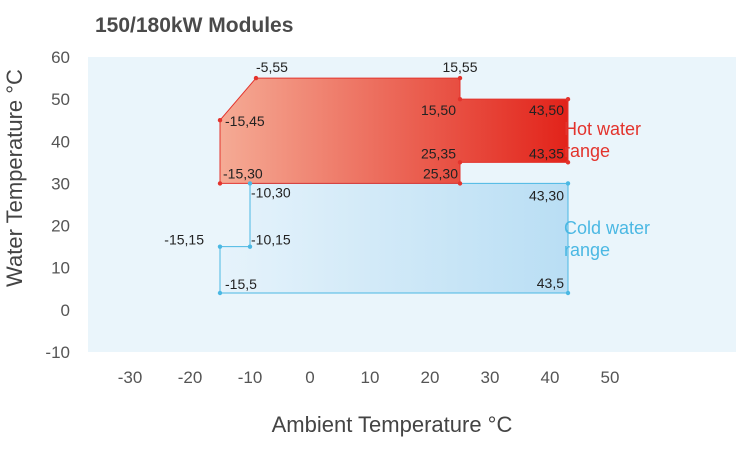 The height and width of the screenshot is (461, 744). I want to click on hot-water-area, so click(394, 130).